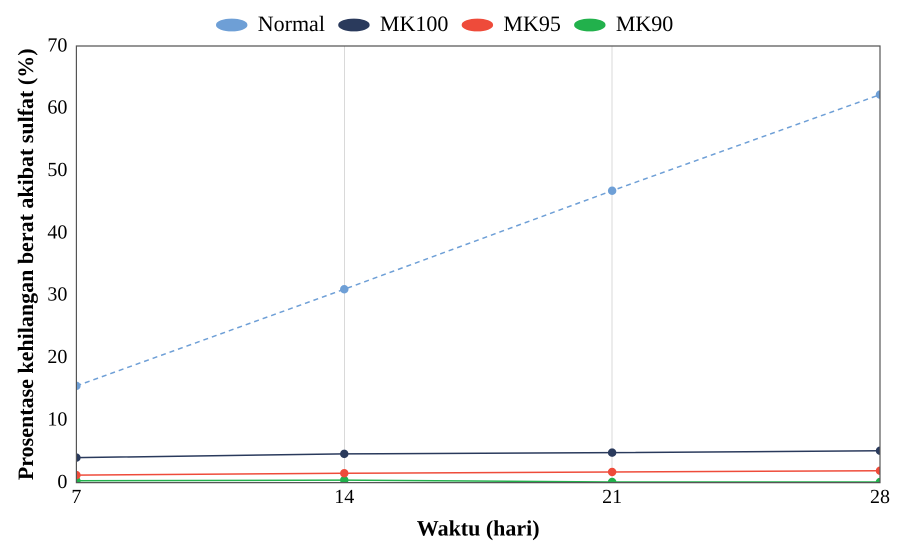  I want to click on y-tick-label: 40, so click(57, 232).